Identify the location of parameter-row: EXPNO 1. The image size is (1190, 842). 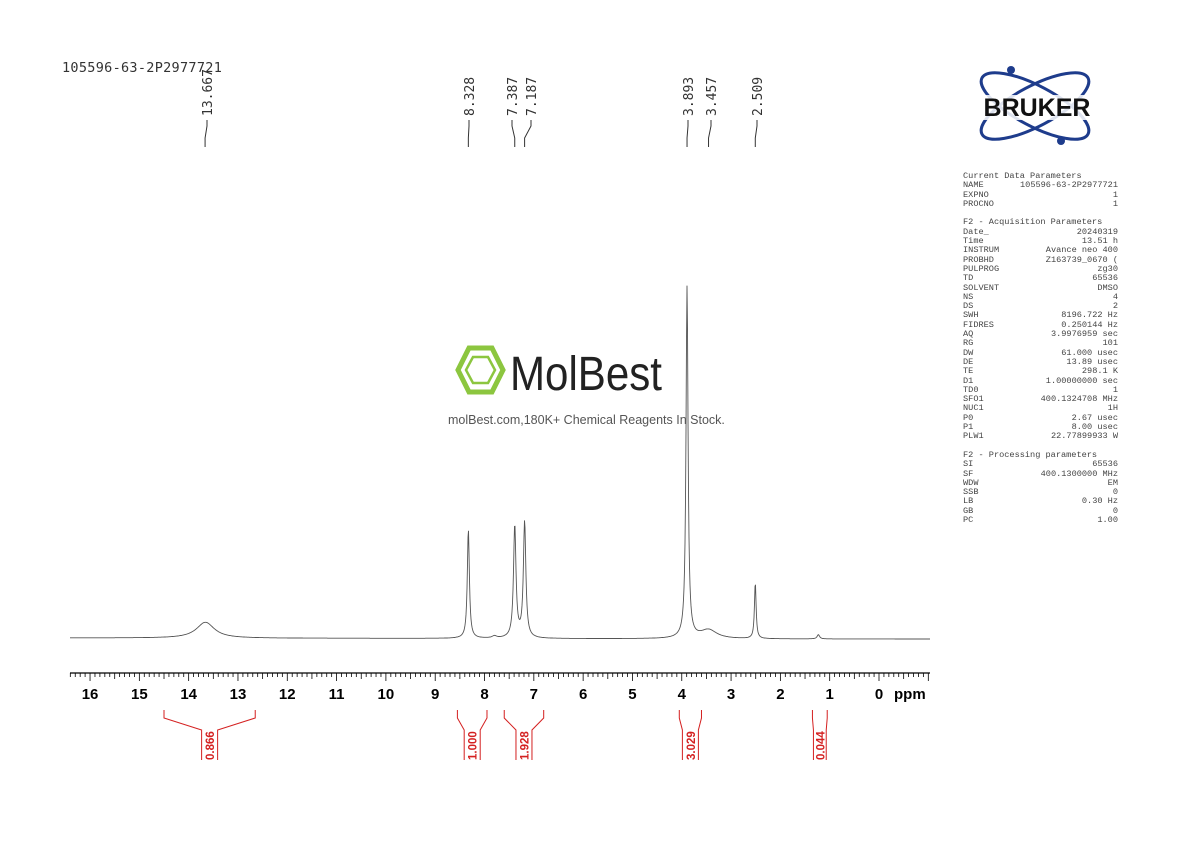
(1040, 195).